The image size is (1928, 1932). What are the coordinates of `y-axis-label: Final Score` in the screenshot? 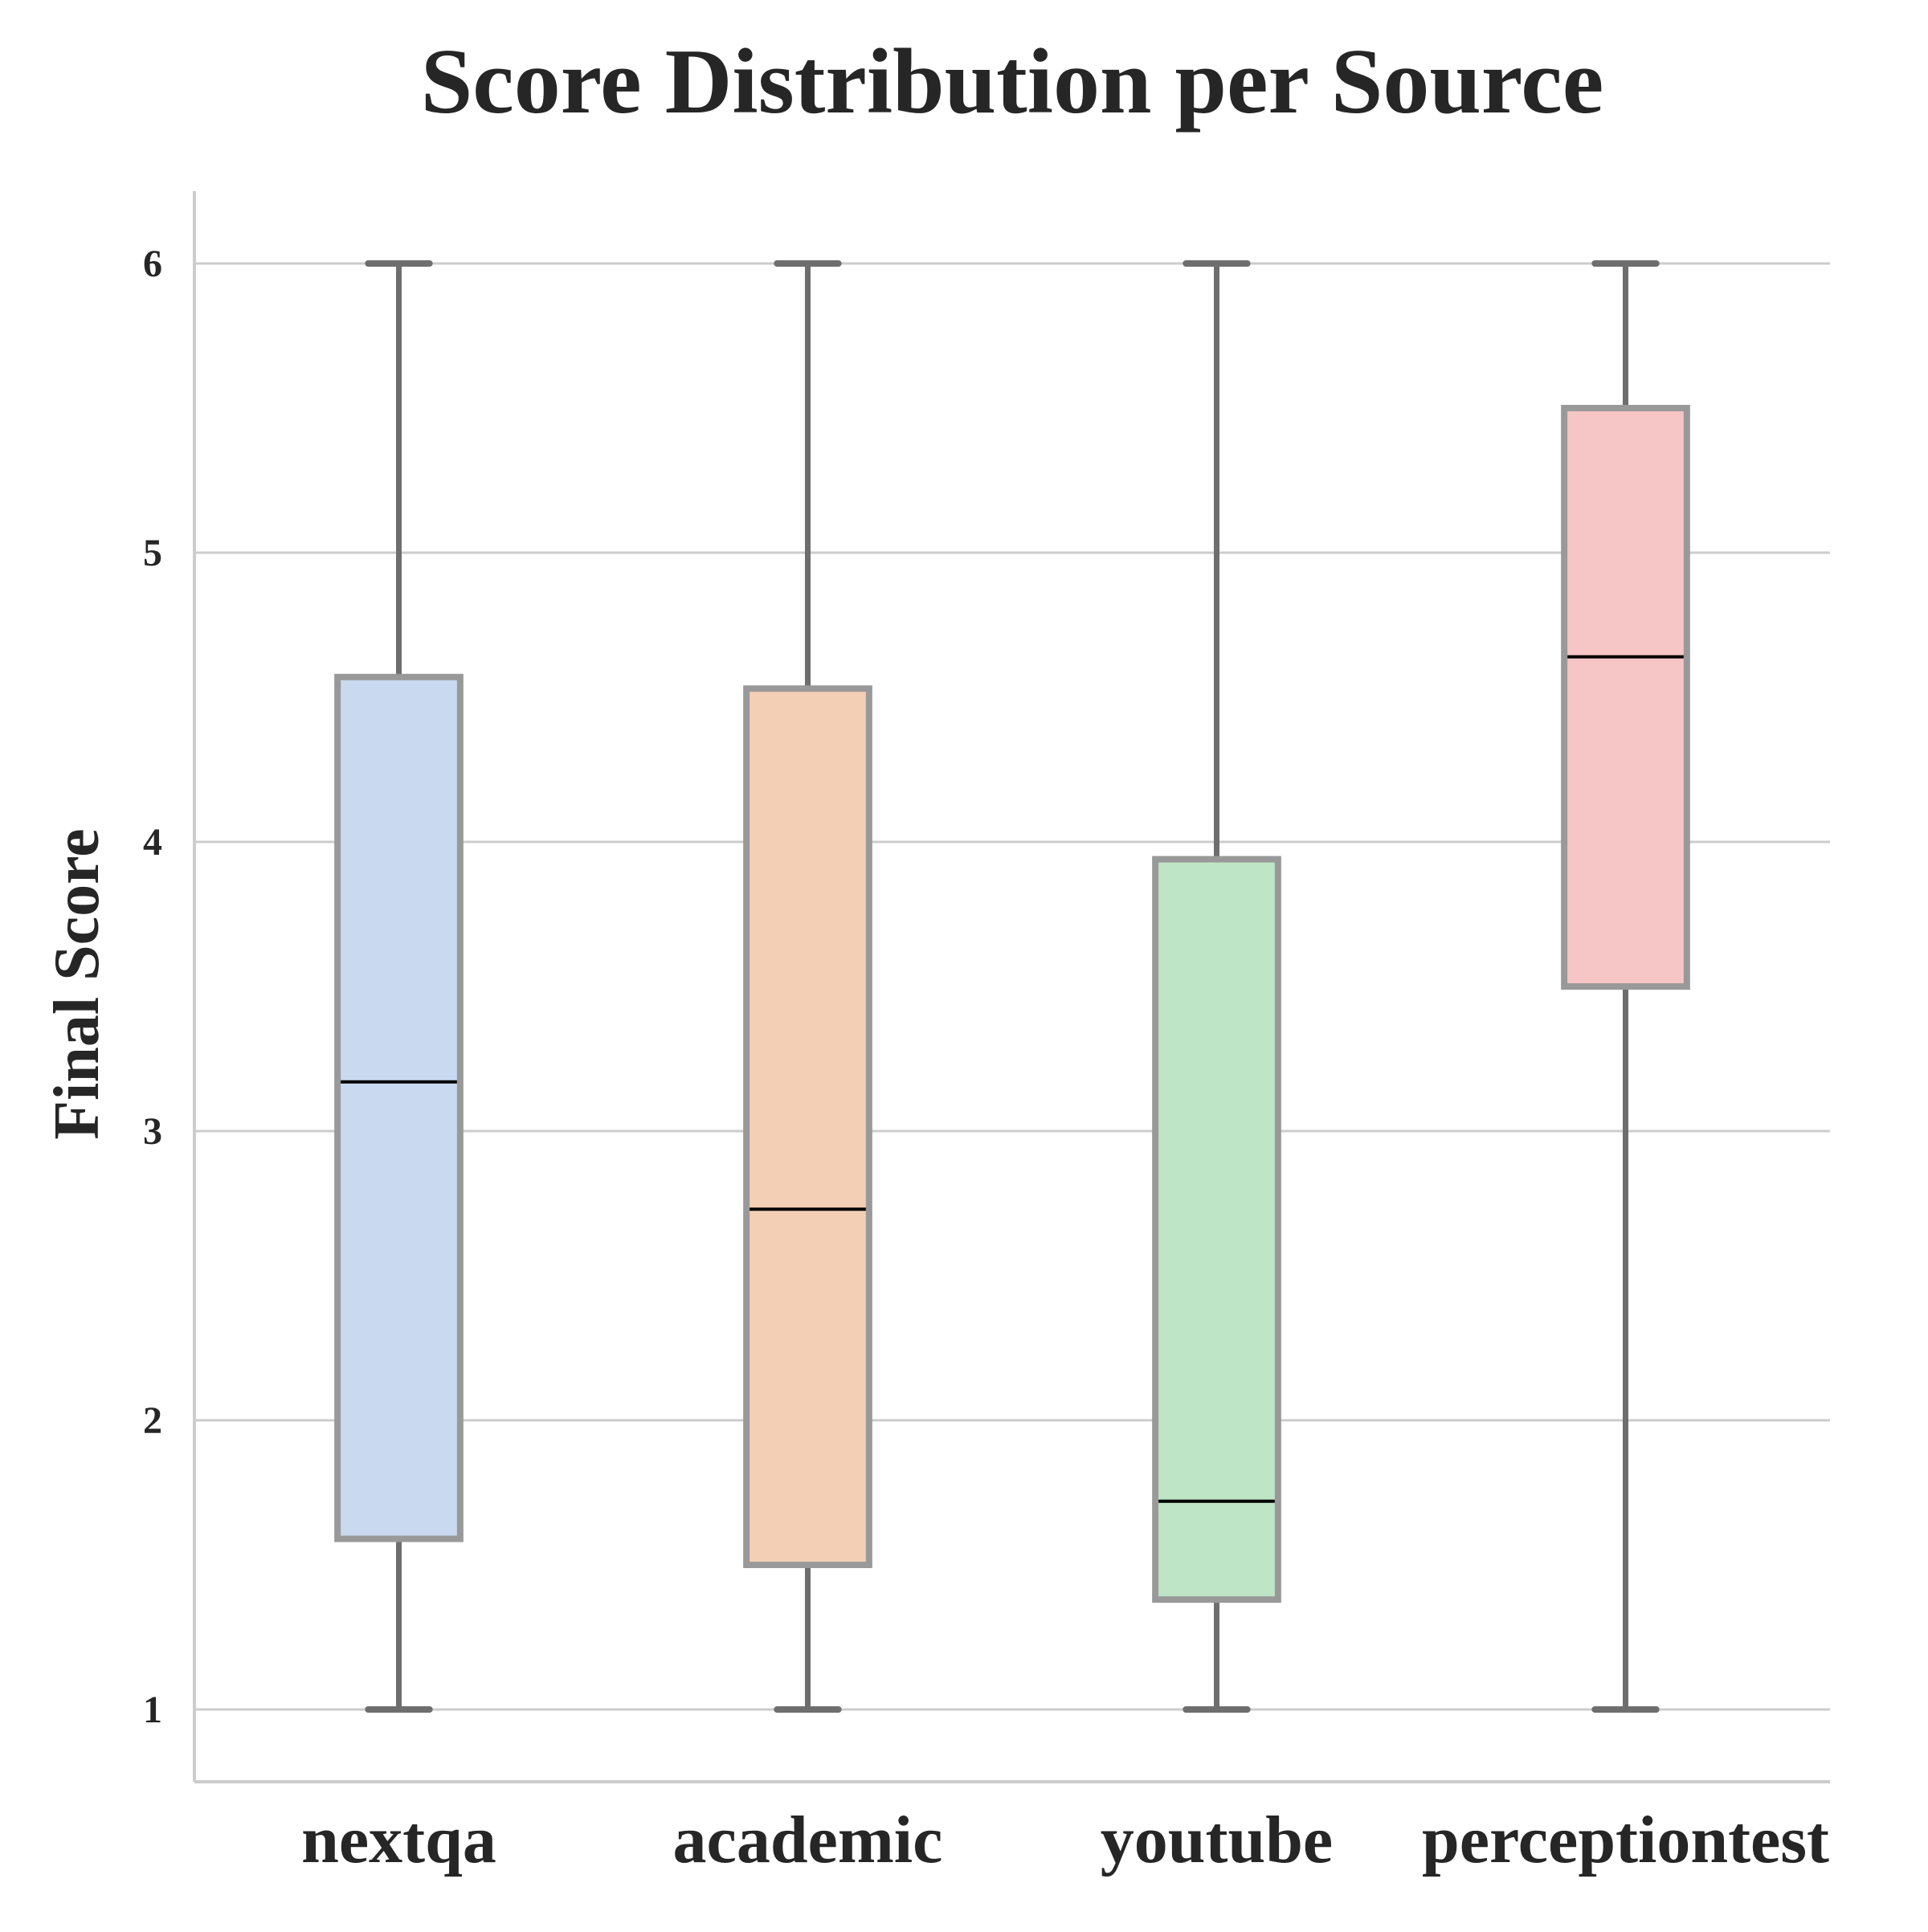 It's located at (77, 983).